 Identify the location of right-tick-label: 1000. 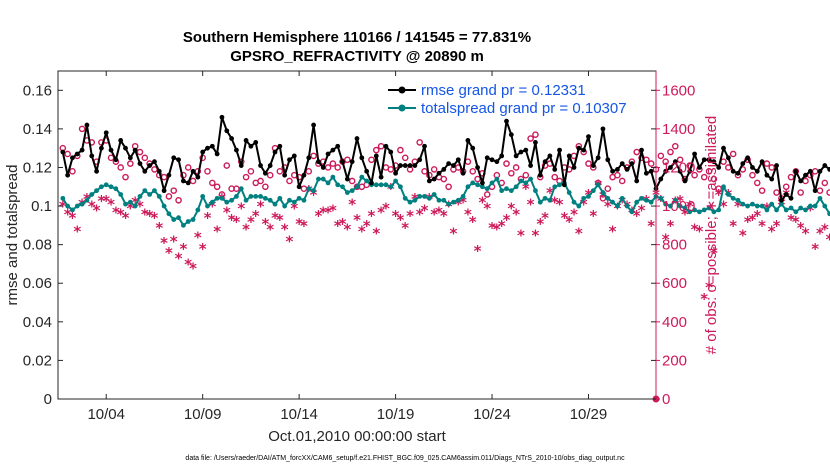
(678, 206).